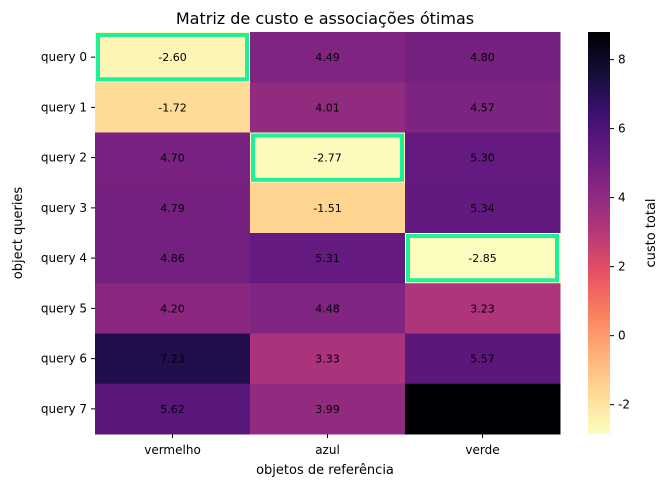 This screenshot has width=668, height=488. I want to click on y-tick-label: query 3, so click(64, 208).